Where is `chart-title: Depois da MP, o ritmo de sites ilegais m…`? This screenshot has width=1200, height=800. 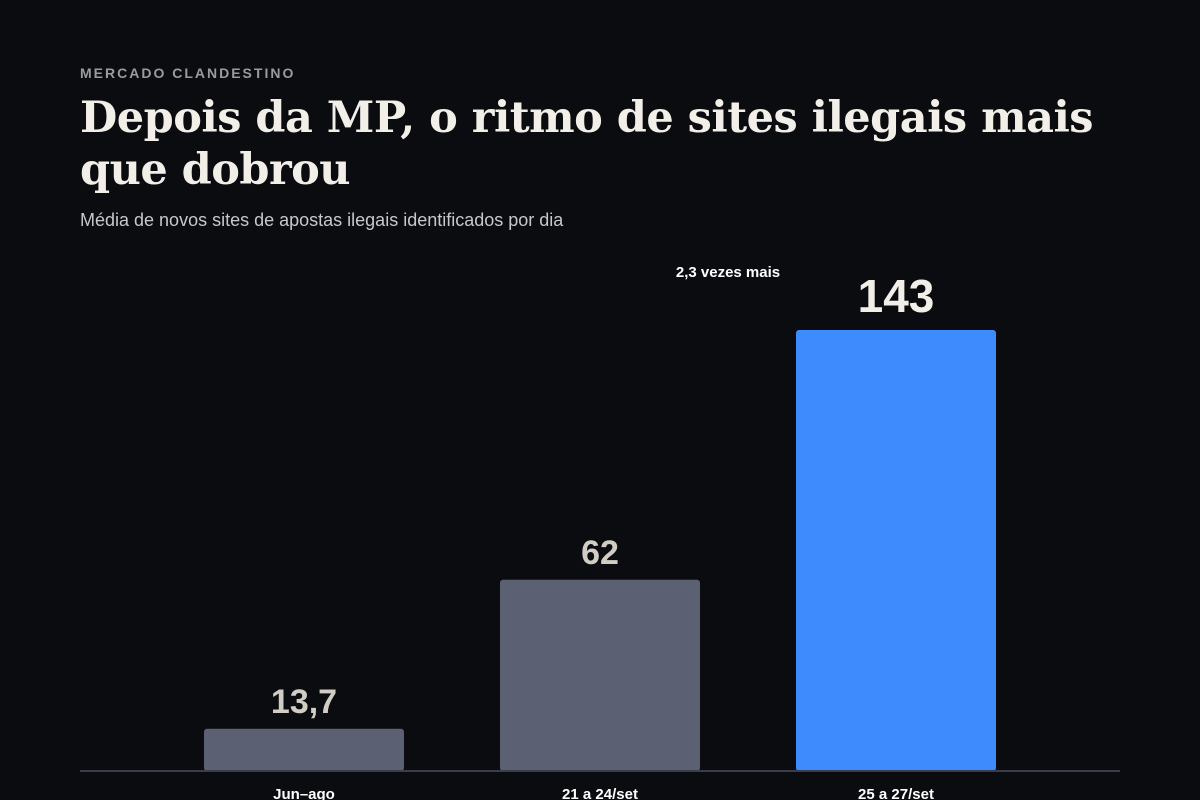 chart-title: Depois da MP, o ritmo de sites ilegais m… is located at coordinates (587, 144).